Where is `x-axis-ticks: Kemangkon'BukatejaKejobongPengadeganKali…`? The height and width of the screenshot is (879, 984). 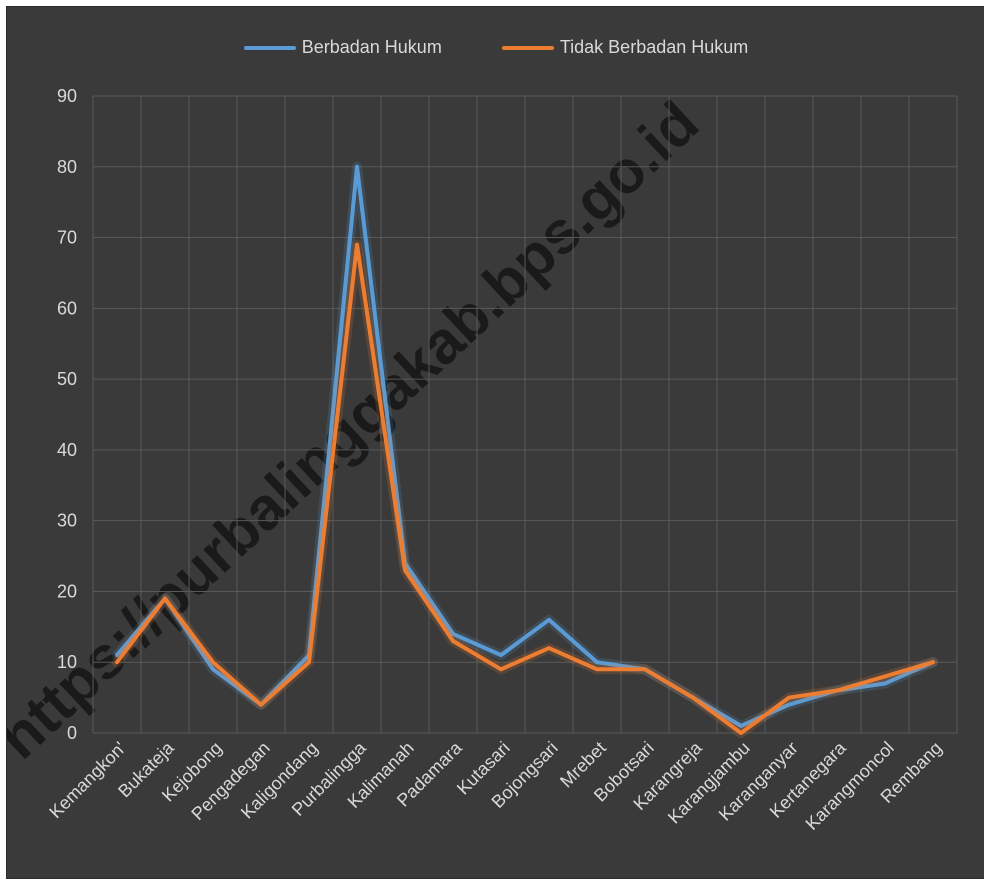
x-axis-ticks: Kemangkon'BukatejaKejobongPengadeganKali… is located at coordinates (495, 785).